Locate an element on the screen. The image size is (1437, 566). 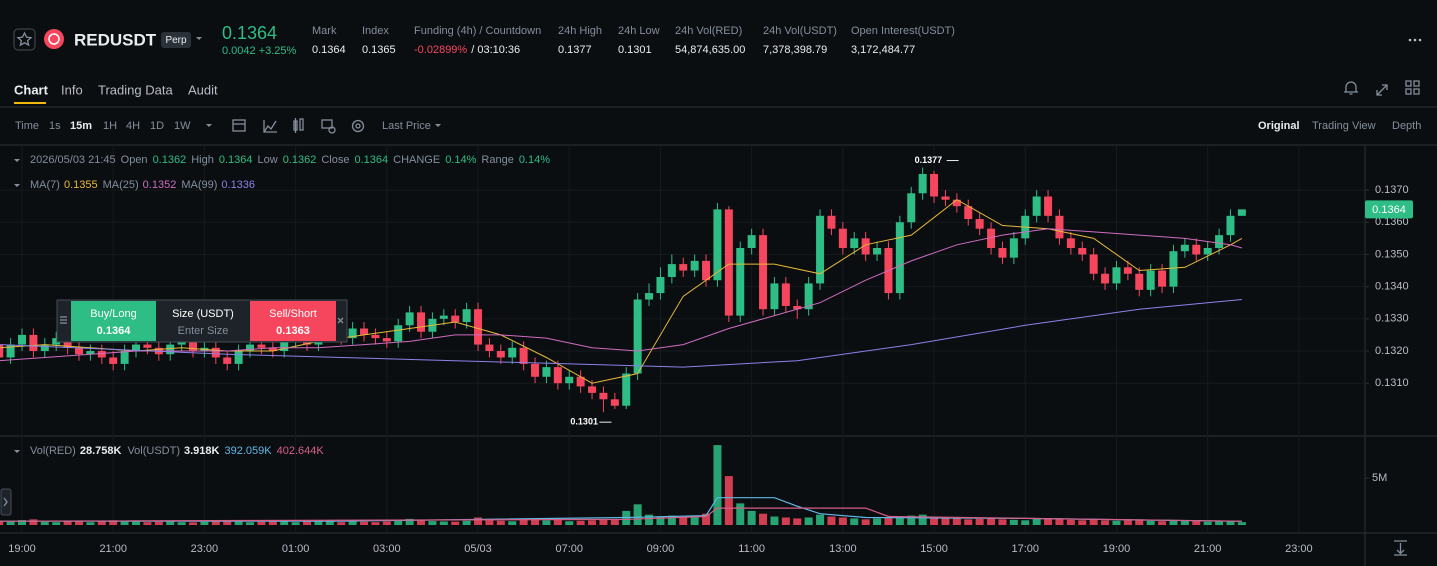
x-tick-label: 07:00 is located at coordinates (569, 549).